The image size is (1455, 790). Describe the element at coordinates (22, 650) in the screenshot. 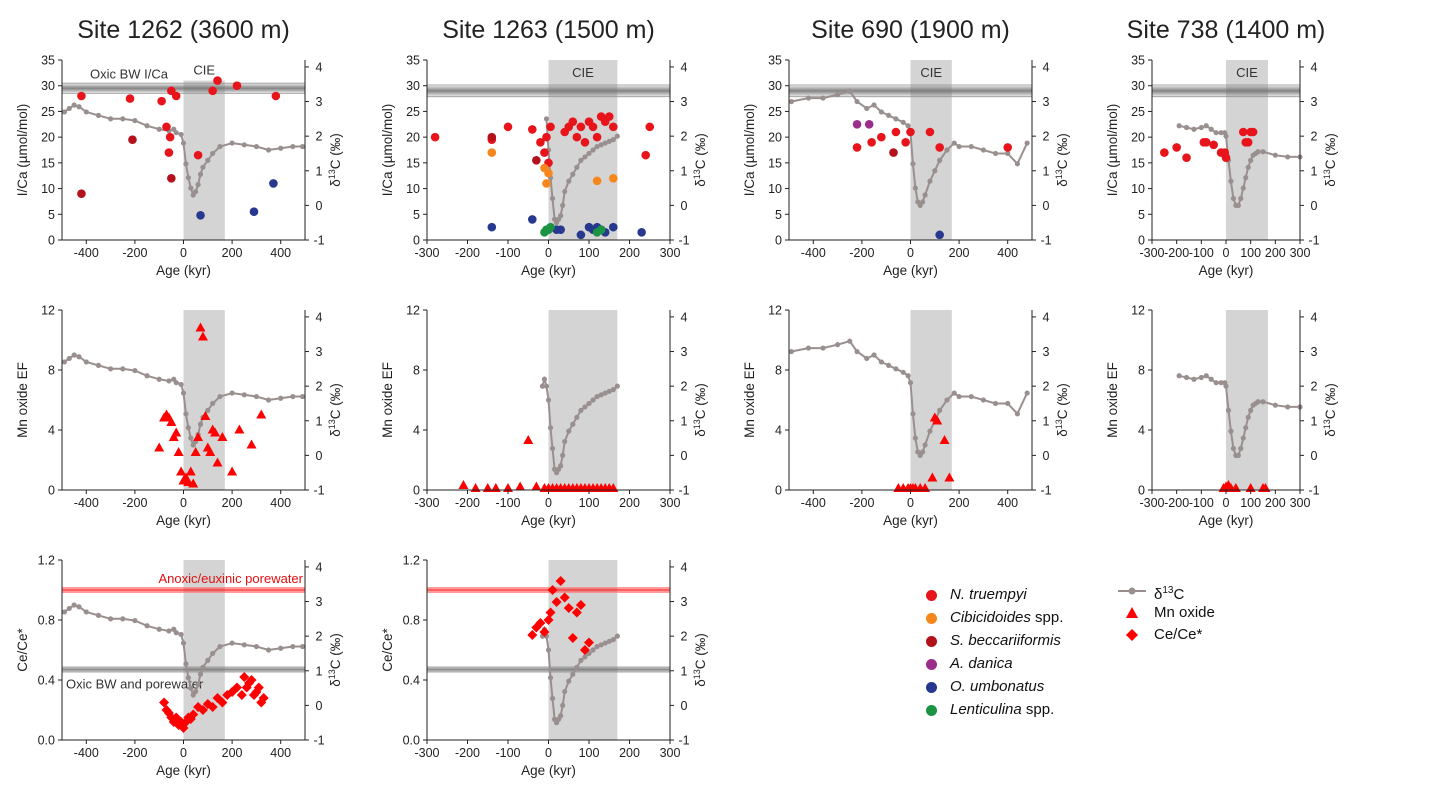

I see `y-axis-label: Ce/Ce*` at that location.